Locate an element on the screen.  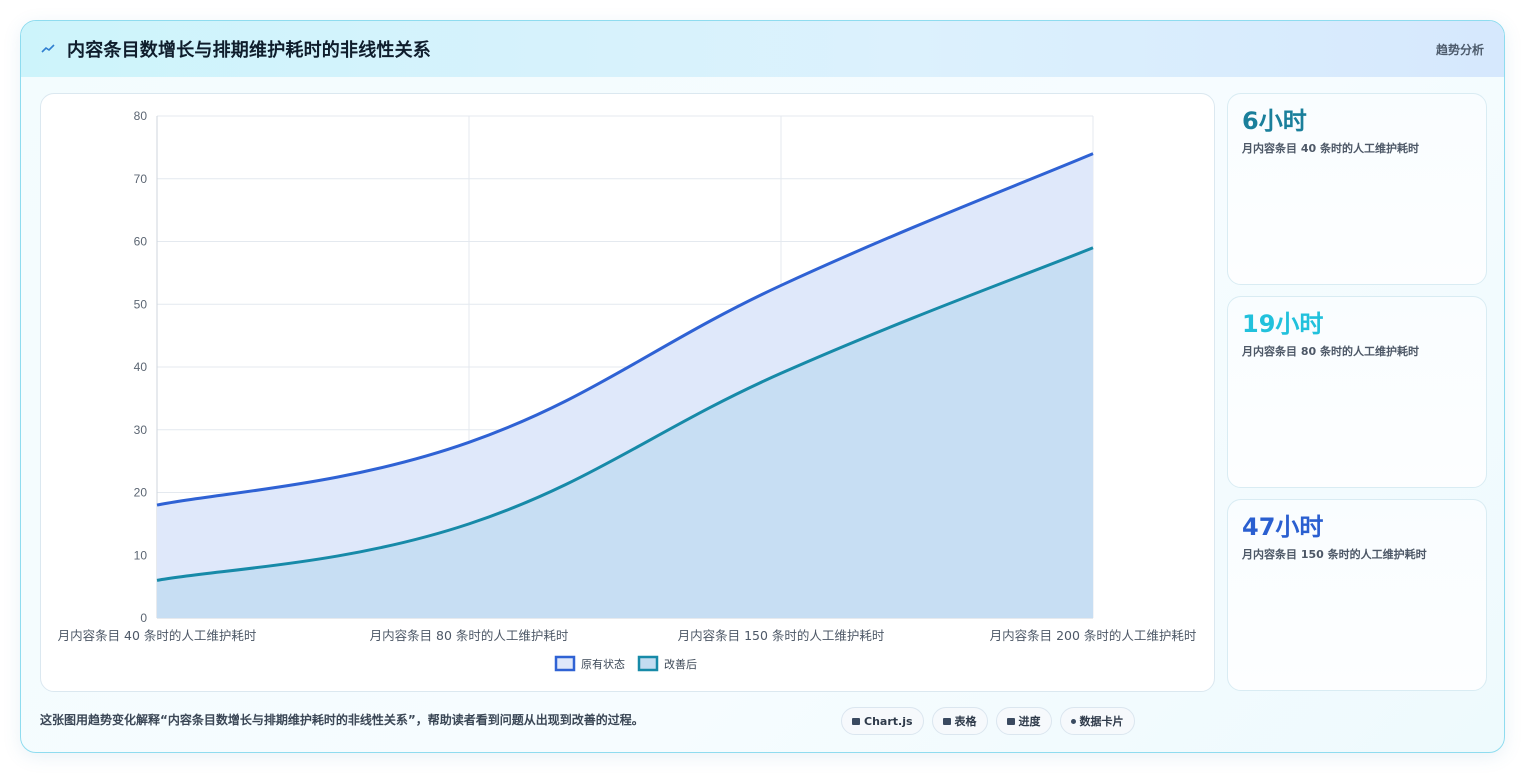
stat-label: 月内容条目 80 条时的人工维护耗时 is located at coordinates (1330, 351).